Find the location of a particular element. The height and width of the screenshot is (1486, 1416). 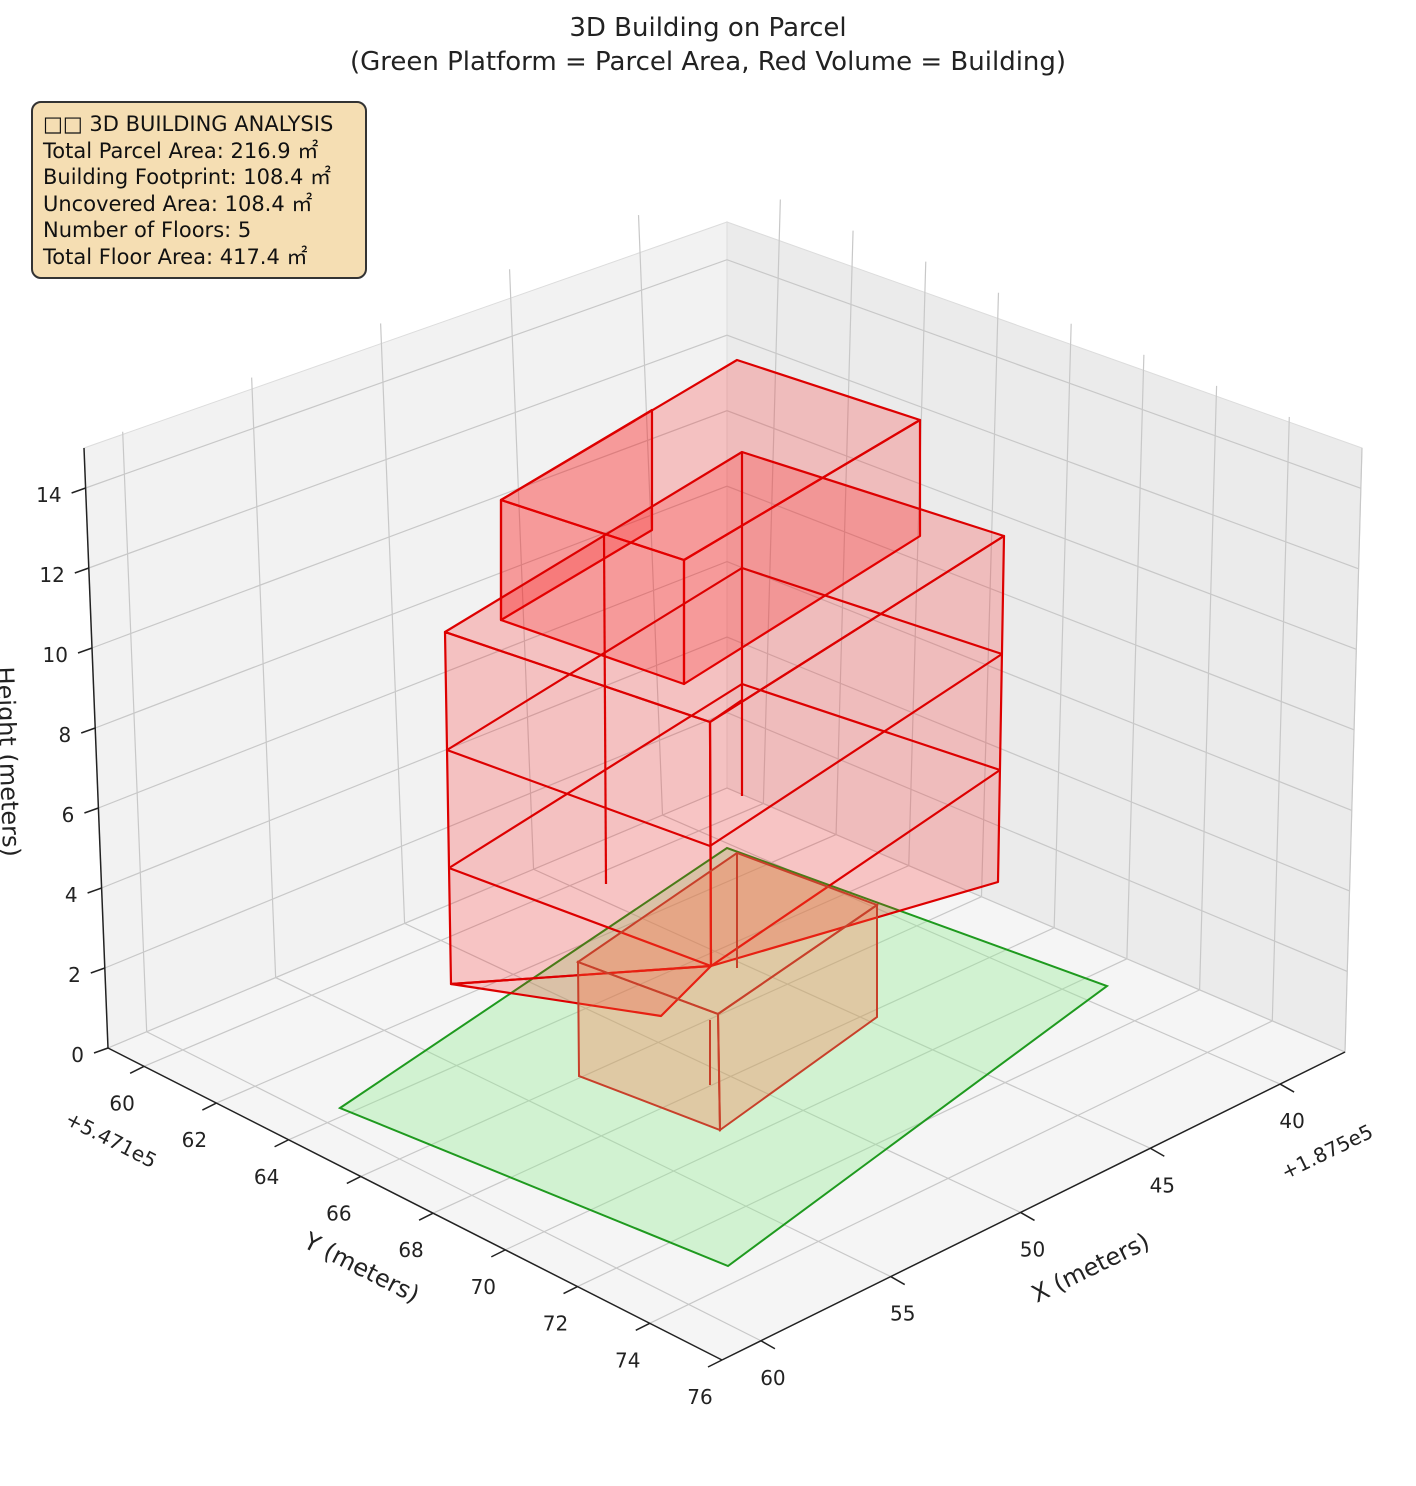

z-tick-label: 0 is located at coordinates (77, 1055).